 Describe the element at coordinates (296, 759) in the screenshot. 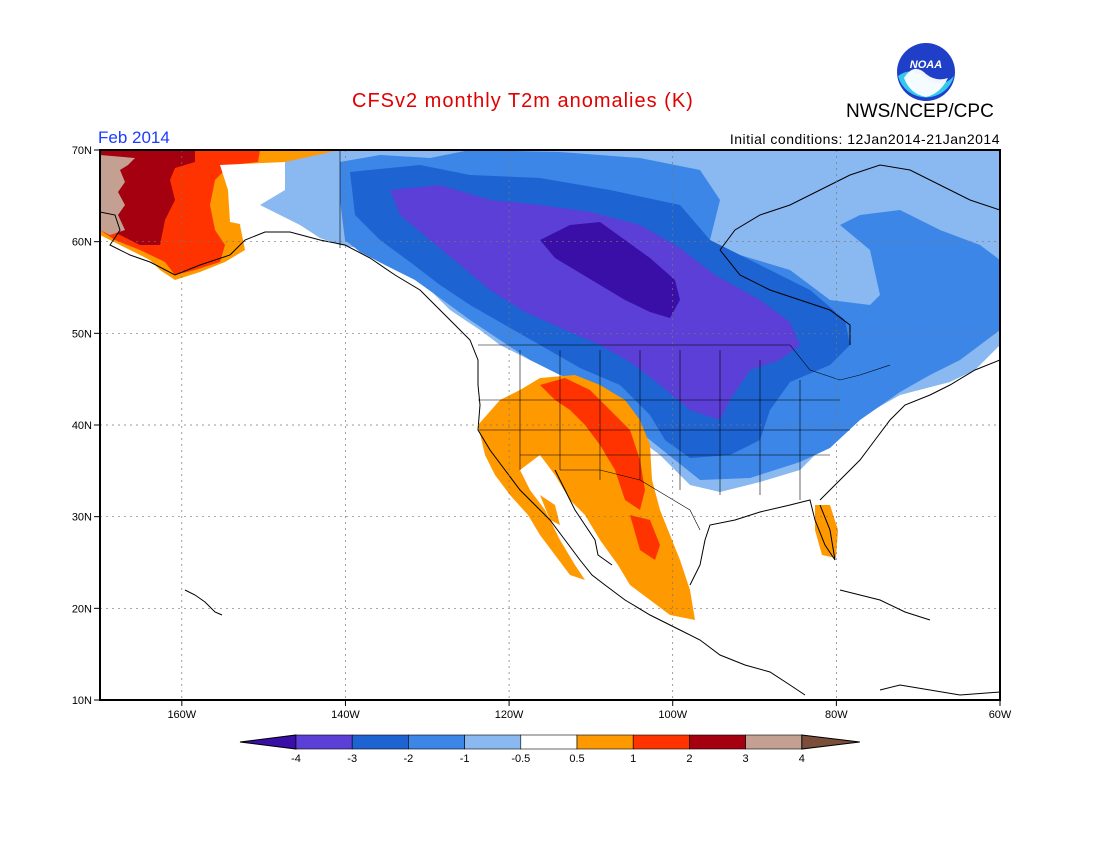

I see `colorbar-label: -4` at that location.